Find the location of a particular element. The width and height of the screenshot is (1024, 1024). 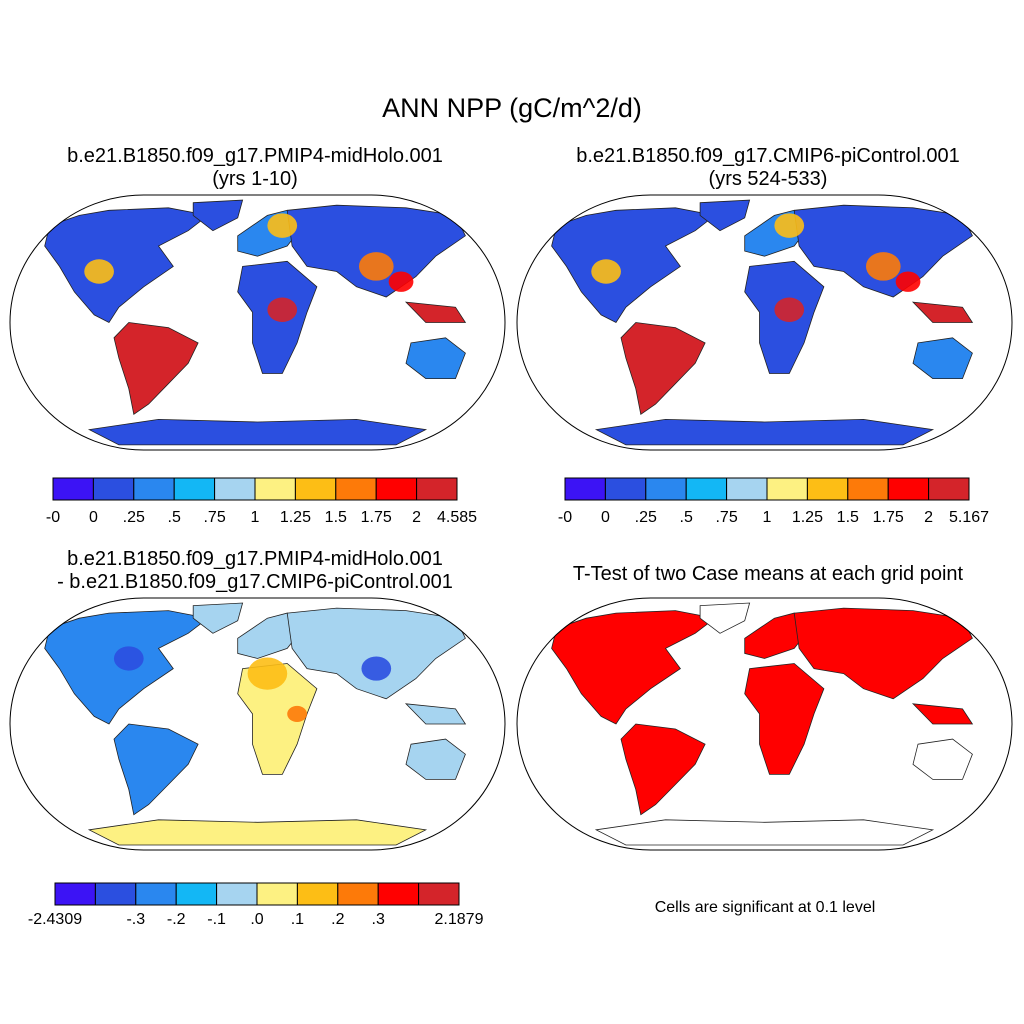

colorbar-case1: -0 0 .25 .5 .75 1 1.25 1.5 1.75 2 4.585 is located at coordinates (261, 501).